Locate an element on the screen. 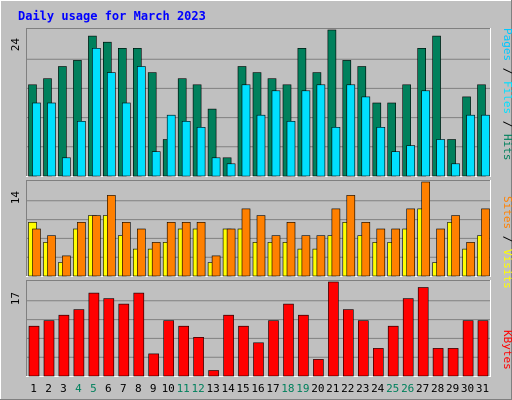 The width and height of the screenshot is (512, 400). sites-bar: Sites 17: 6 is located at coordinates (276, 256).